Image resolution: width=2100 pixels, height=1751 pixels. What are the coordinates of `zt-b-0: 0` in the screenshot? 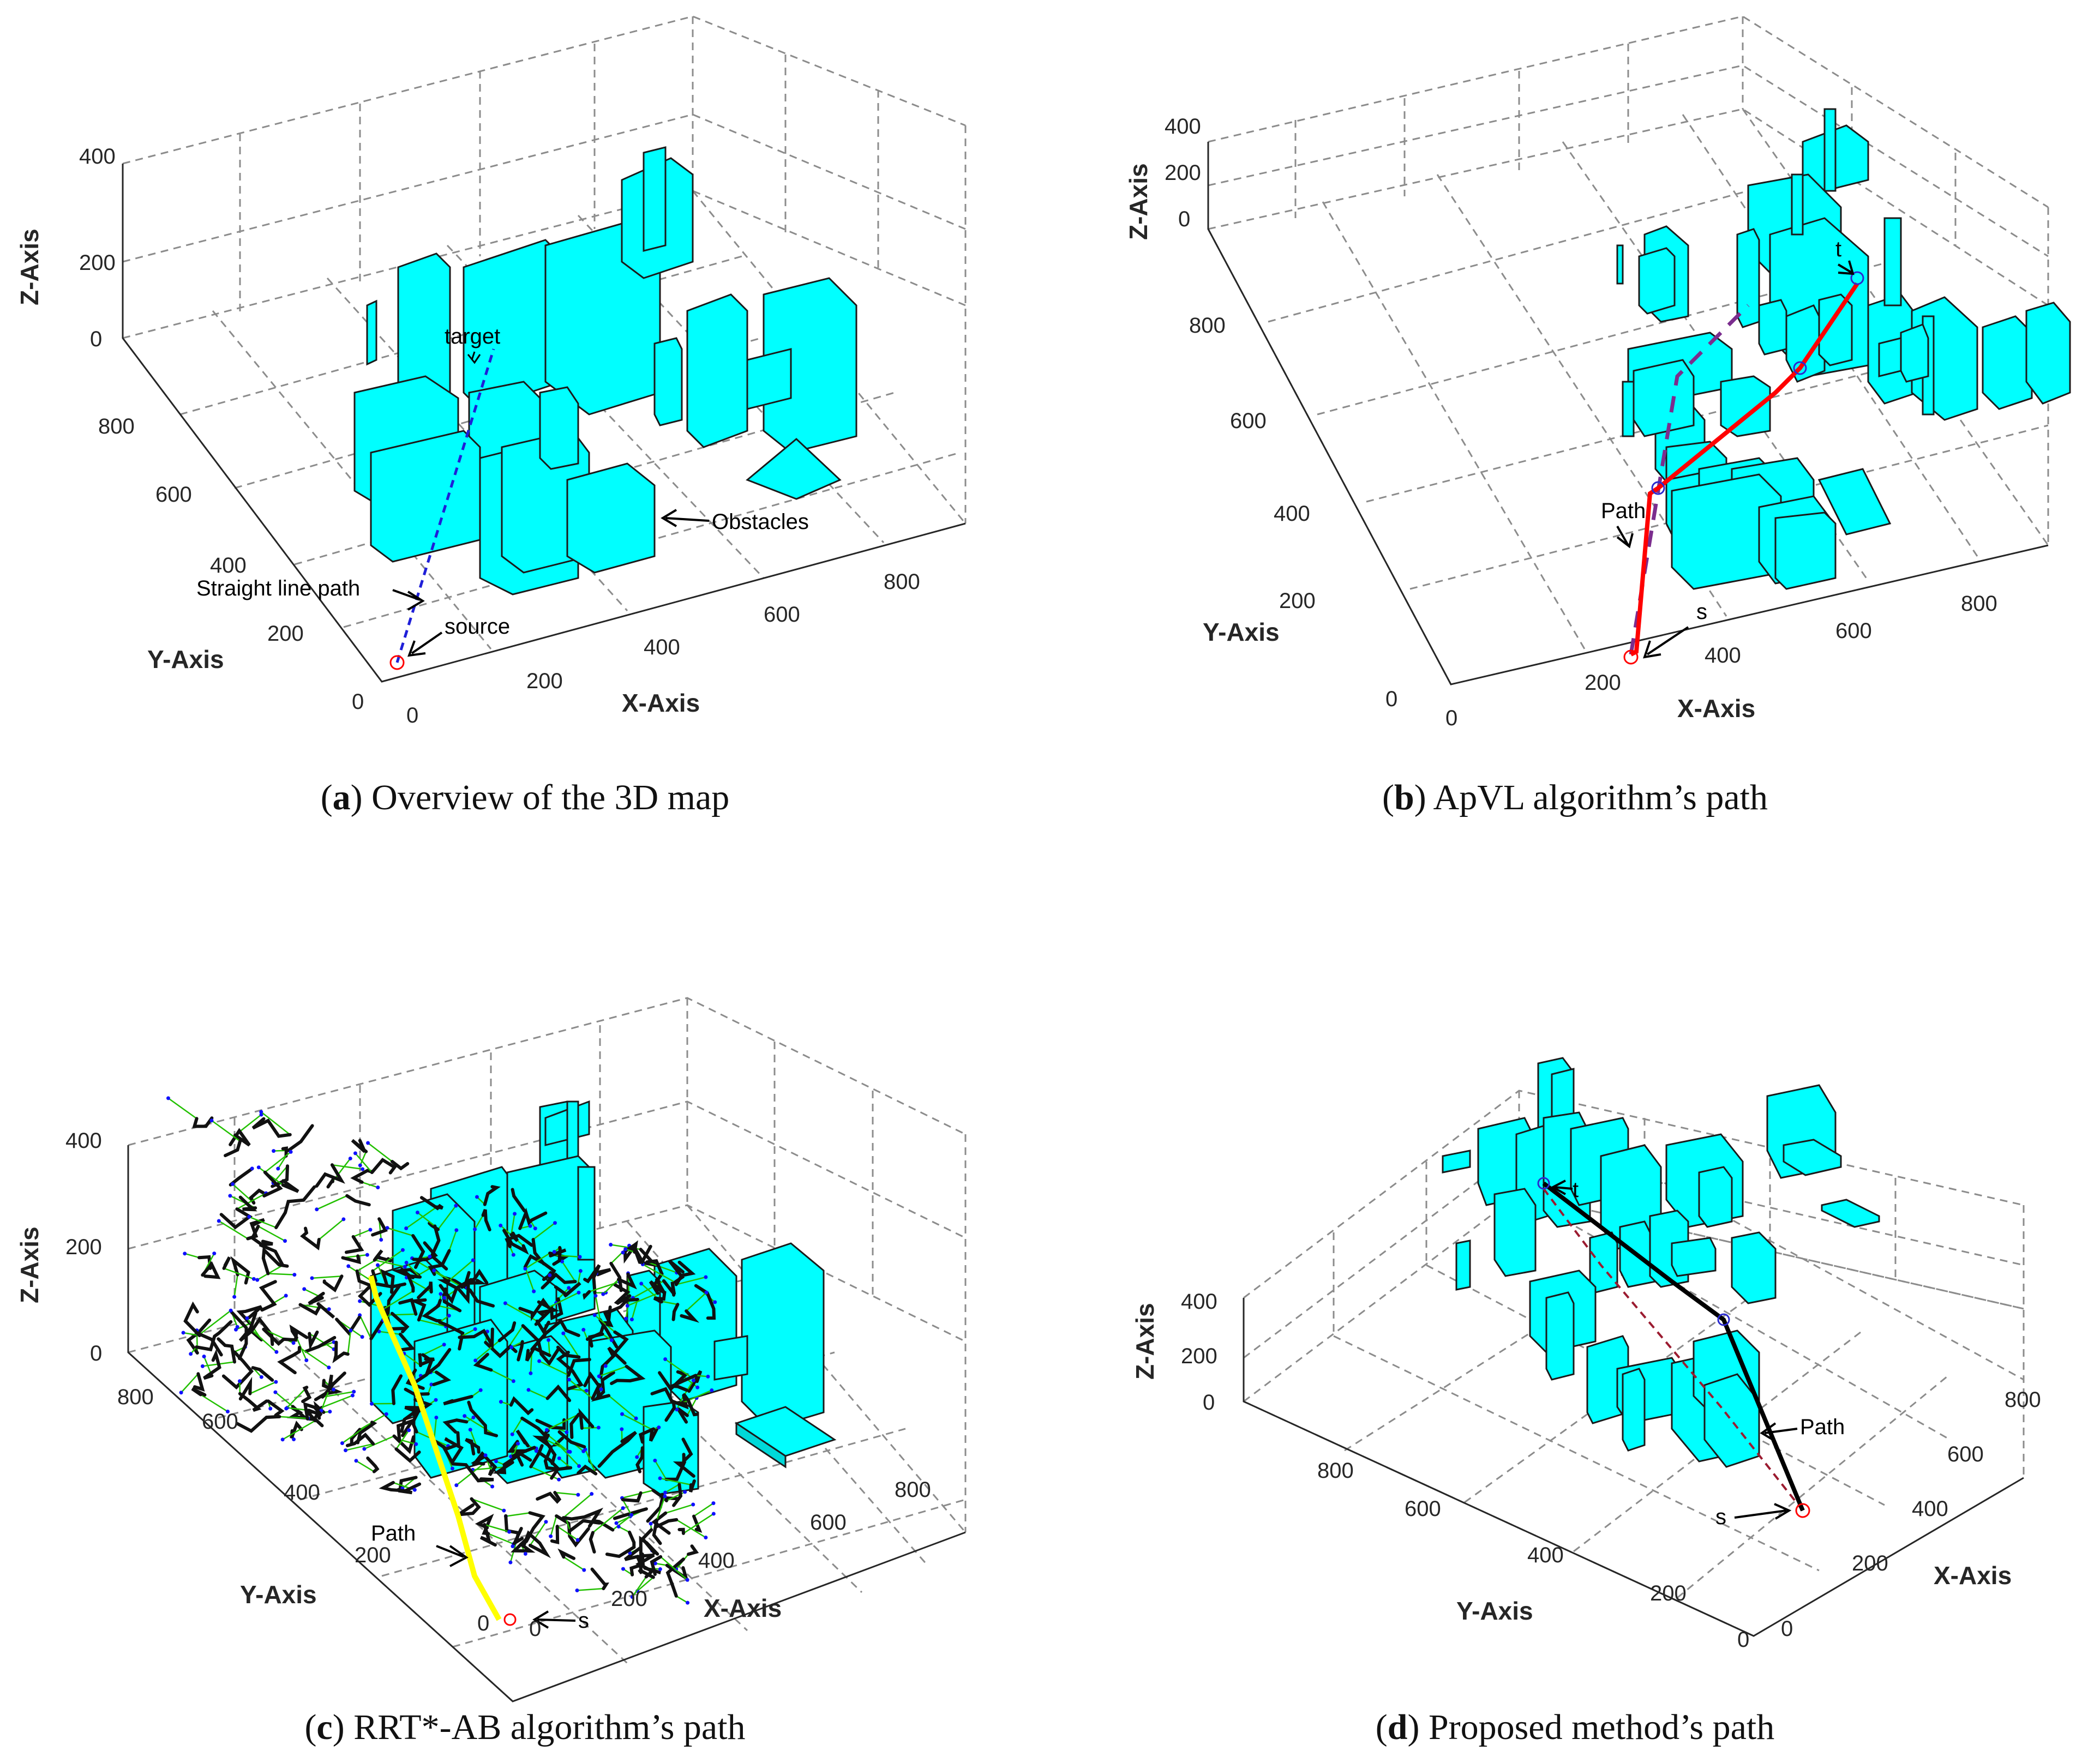 It's located at (1184, 219).